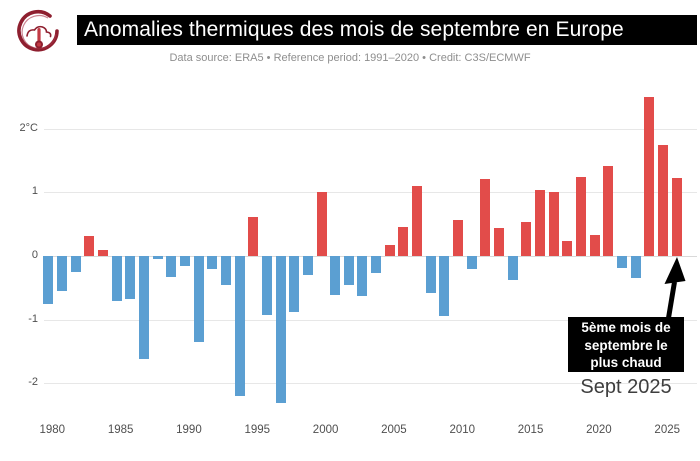 The image size is (700, 461). What do you see at coordinates (667, 430) in the screenshot?
I see `x-axis-tick-label-2025: 2025` at bounding box center [667, 430].